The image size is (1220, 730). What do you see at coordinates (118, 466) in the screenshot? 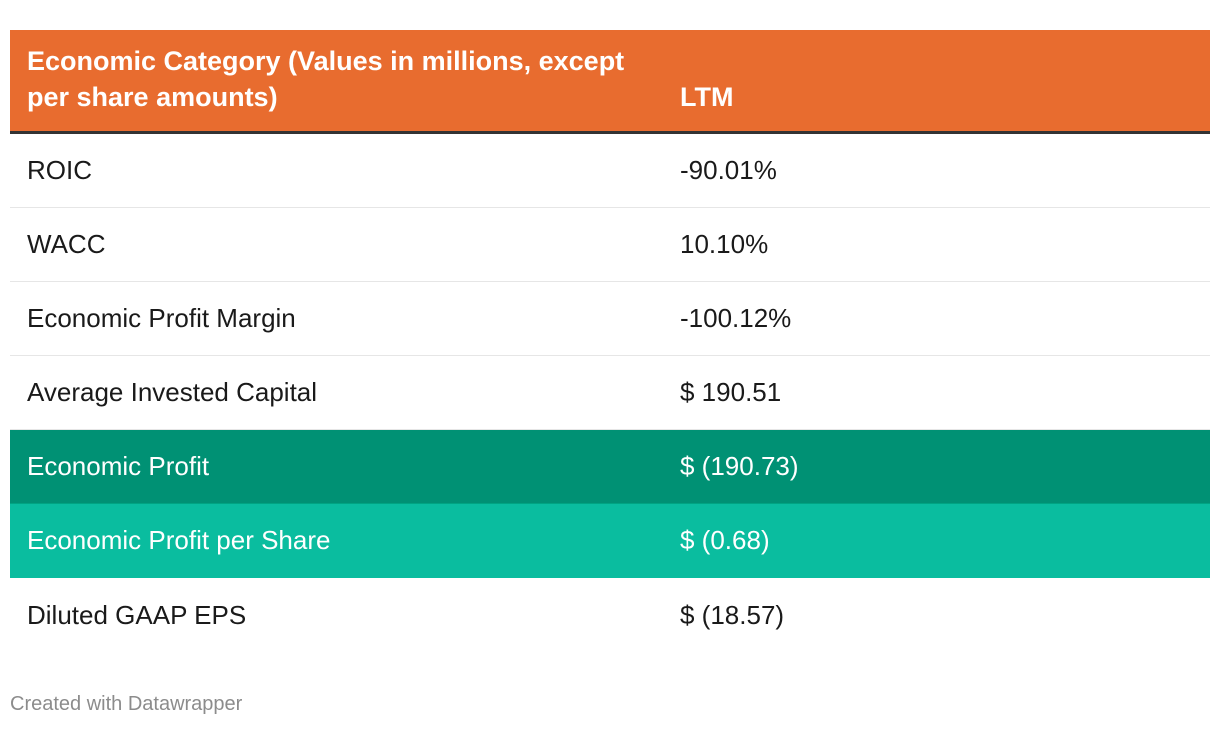
I see `row-label: Economic Profit` at bounding box center [118, 466].